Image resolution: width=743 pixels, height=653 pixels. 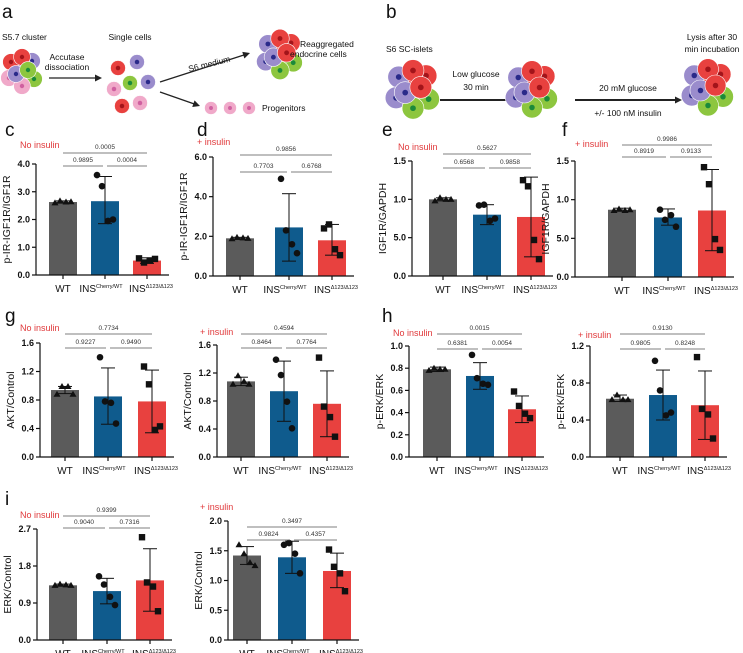 I want to click on y-tick-label: 6.0, so click(x=200, y=157).